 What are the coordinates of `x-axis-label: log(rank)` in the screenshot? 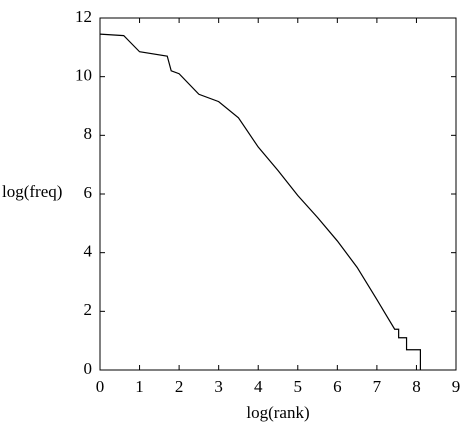 It's located at (277, 412).